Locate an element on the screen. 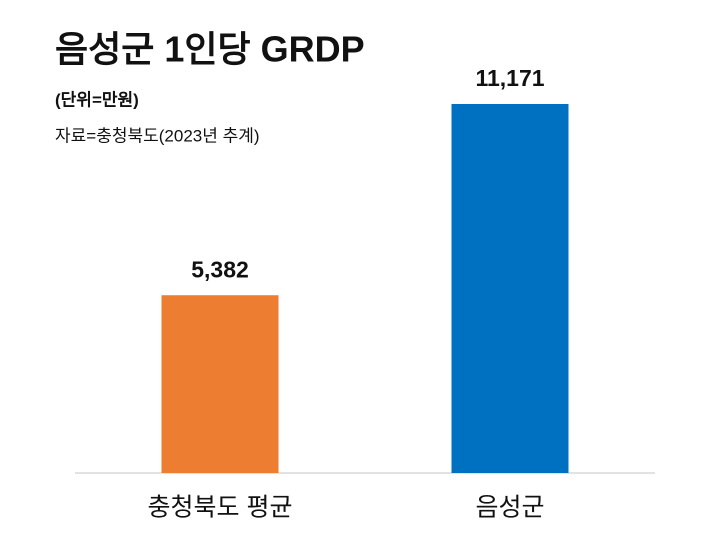 This screenshot has height=555, width=701. chart-title: 음성군 1인당 GRDP is located at coordinates (210, 49).